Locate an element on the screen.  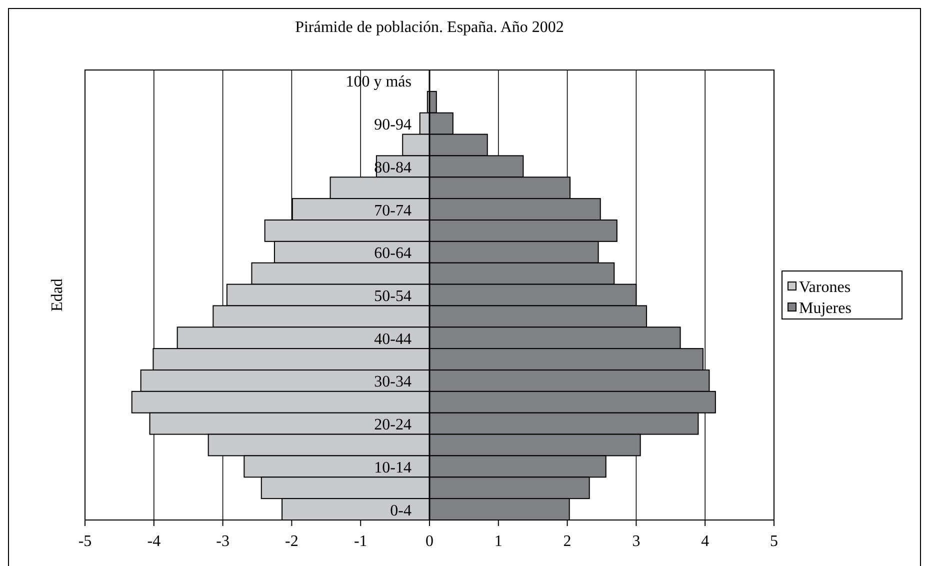
y-tick-label: 40-44 is located at coordinates (393, 339).